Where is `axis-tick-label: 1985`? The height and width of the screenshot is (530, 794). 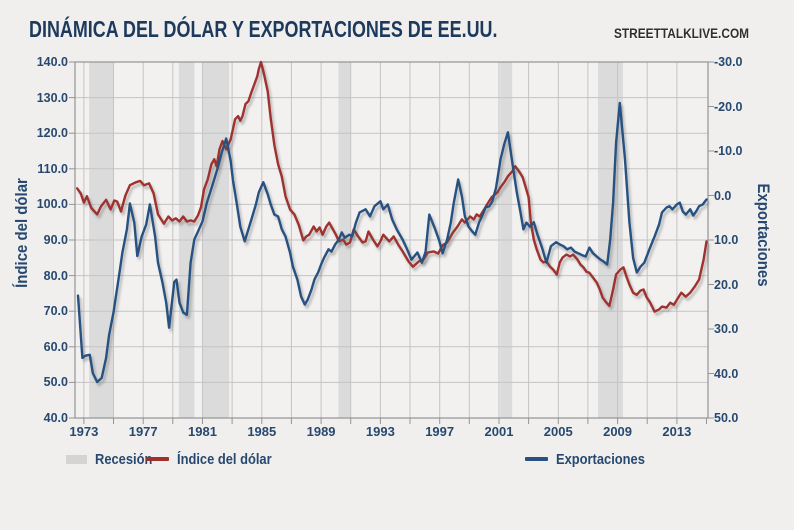
axis-tick-label: 1985 is located at coordinates (262, 431).